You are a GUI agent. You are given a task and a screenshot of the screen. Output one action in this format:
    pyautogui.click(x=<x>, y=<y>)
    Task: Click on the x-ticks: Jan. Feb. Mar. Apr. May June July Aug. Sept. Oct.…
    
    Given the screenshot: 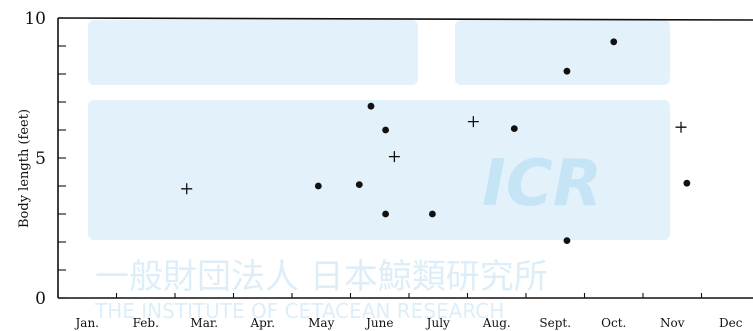 What is the action you would take?
    pyautogui.click(x=400, y=311)
    